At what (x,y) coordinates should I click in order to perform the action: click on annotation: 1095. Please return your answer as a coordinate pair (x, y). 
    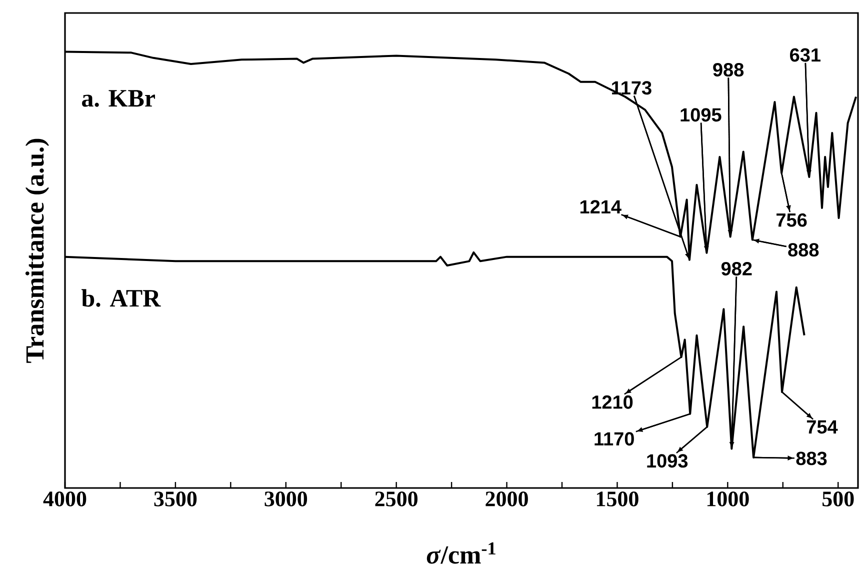
    Looking at the image, I should click on (701, 115).